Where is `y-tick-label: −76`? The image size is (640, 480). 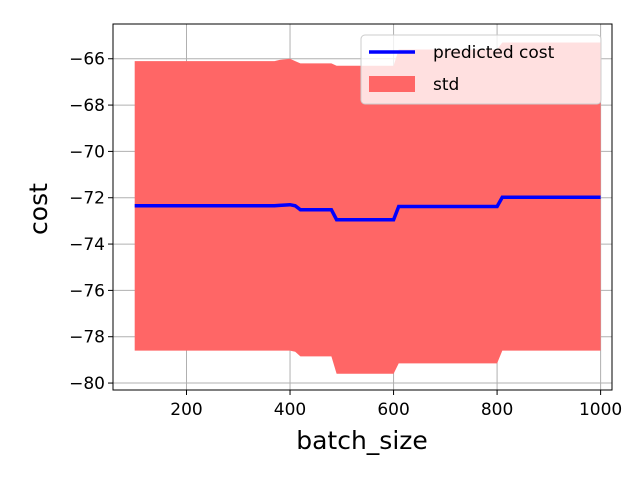 y-tick-label: −76 is located at coordinates (87, 291).